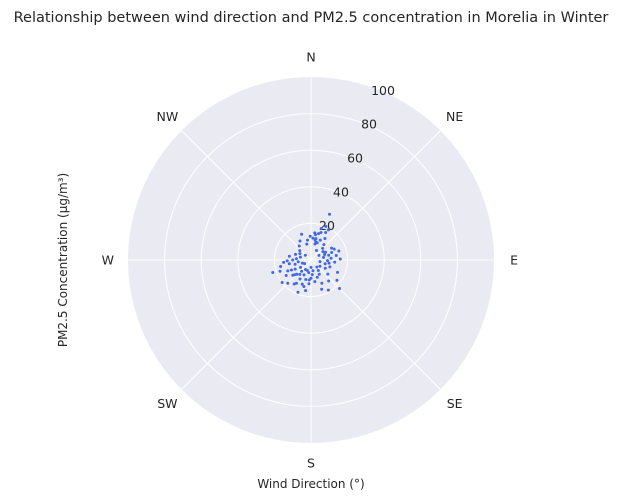  Describe the element at coordinates (310, 56) in the screenshot. I see `direction-label-n: N` at that location.